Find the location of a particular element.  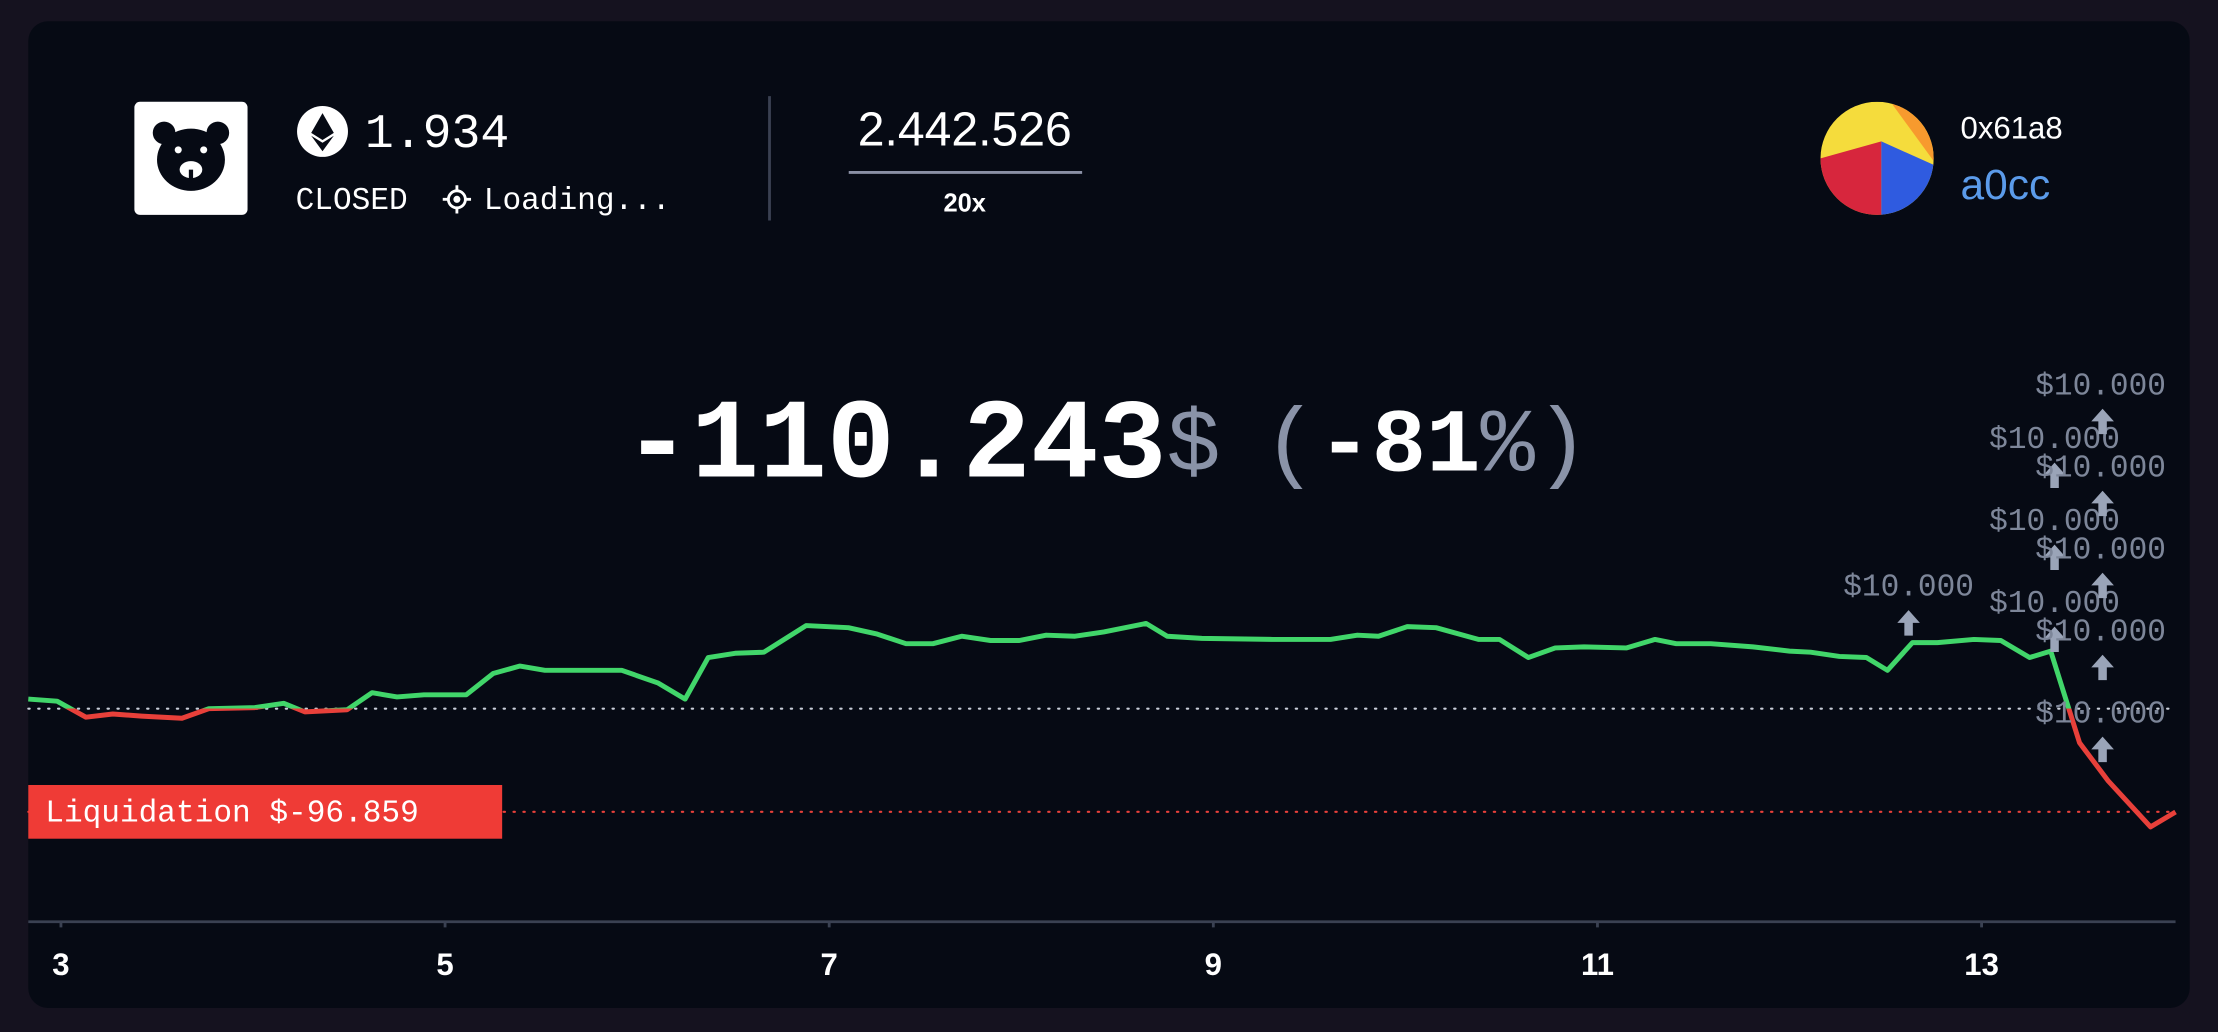

pnl-headline: -110.243$ (-81%) is located at coordinates (1106, 447).